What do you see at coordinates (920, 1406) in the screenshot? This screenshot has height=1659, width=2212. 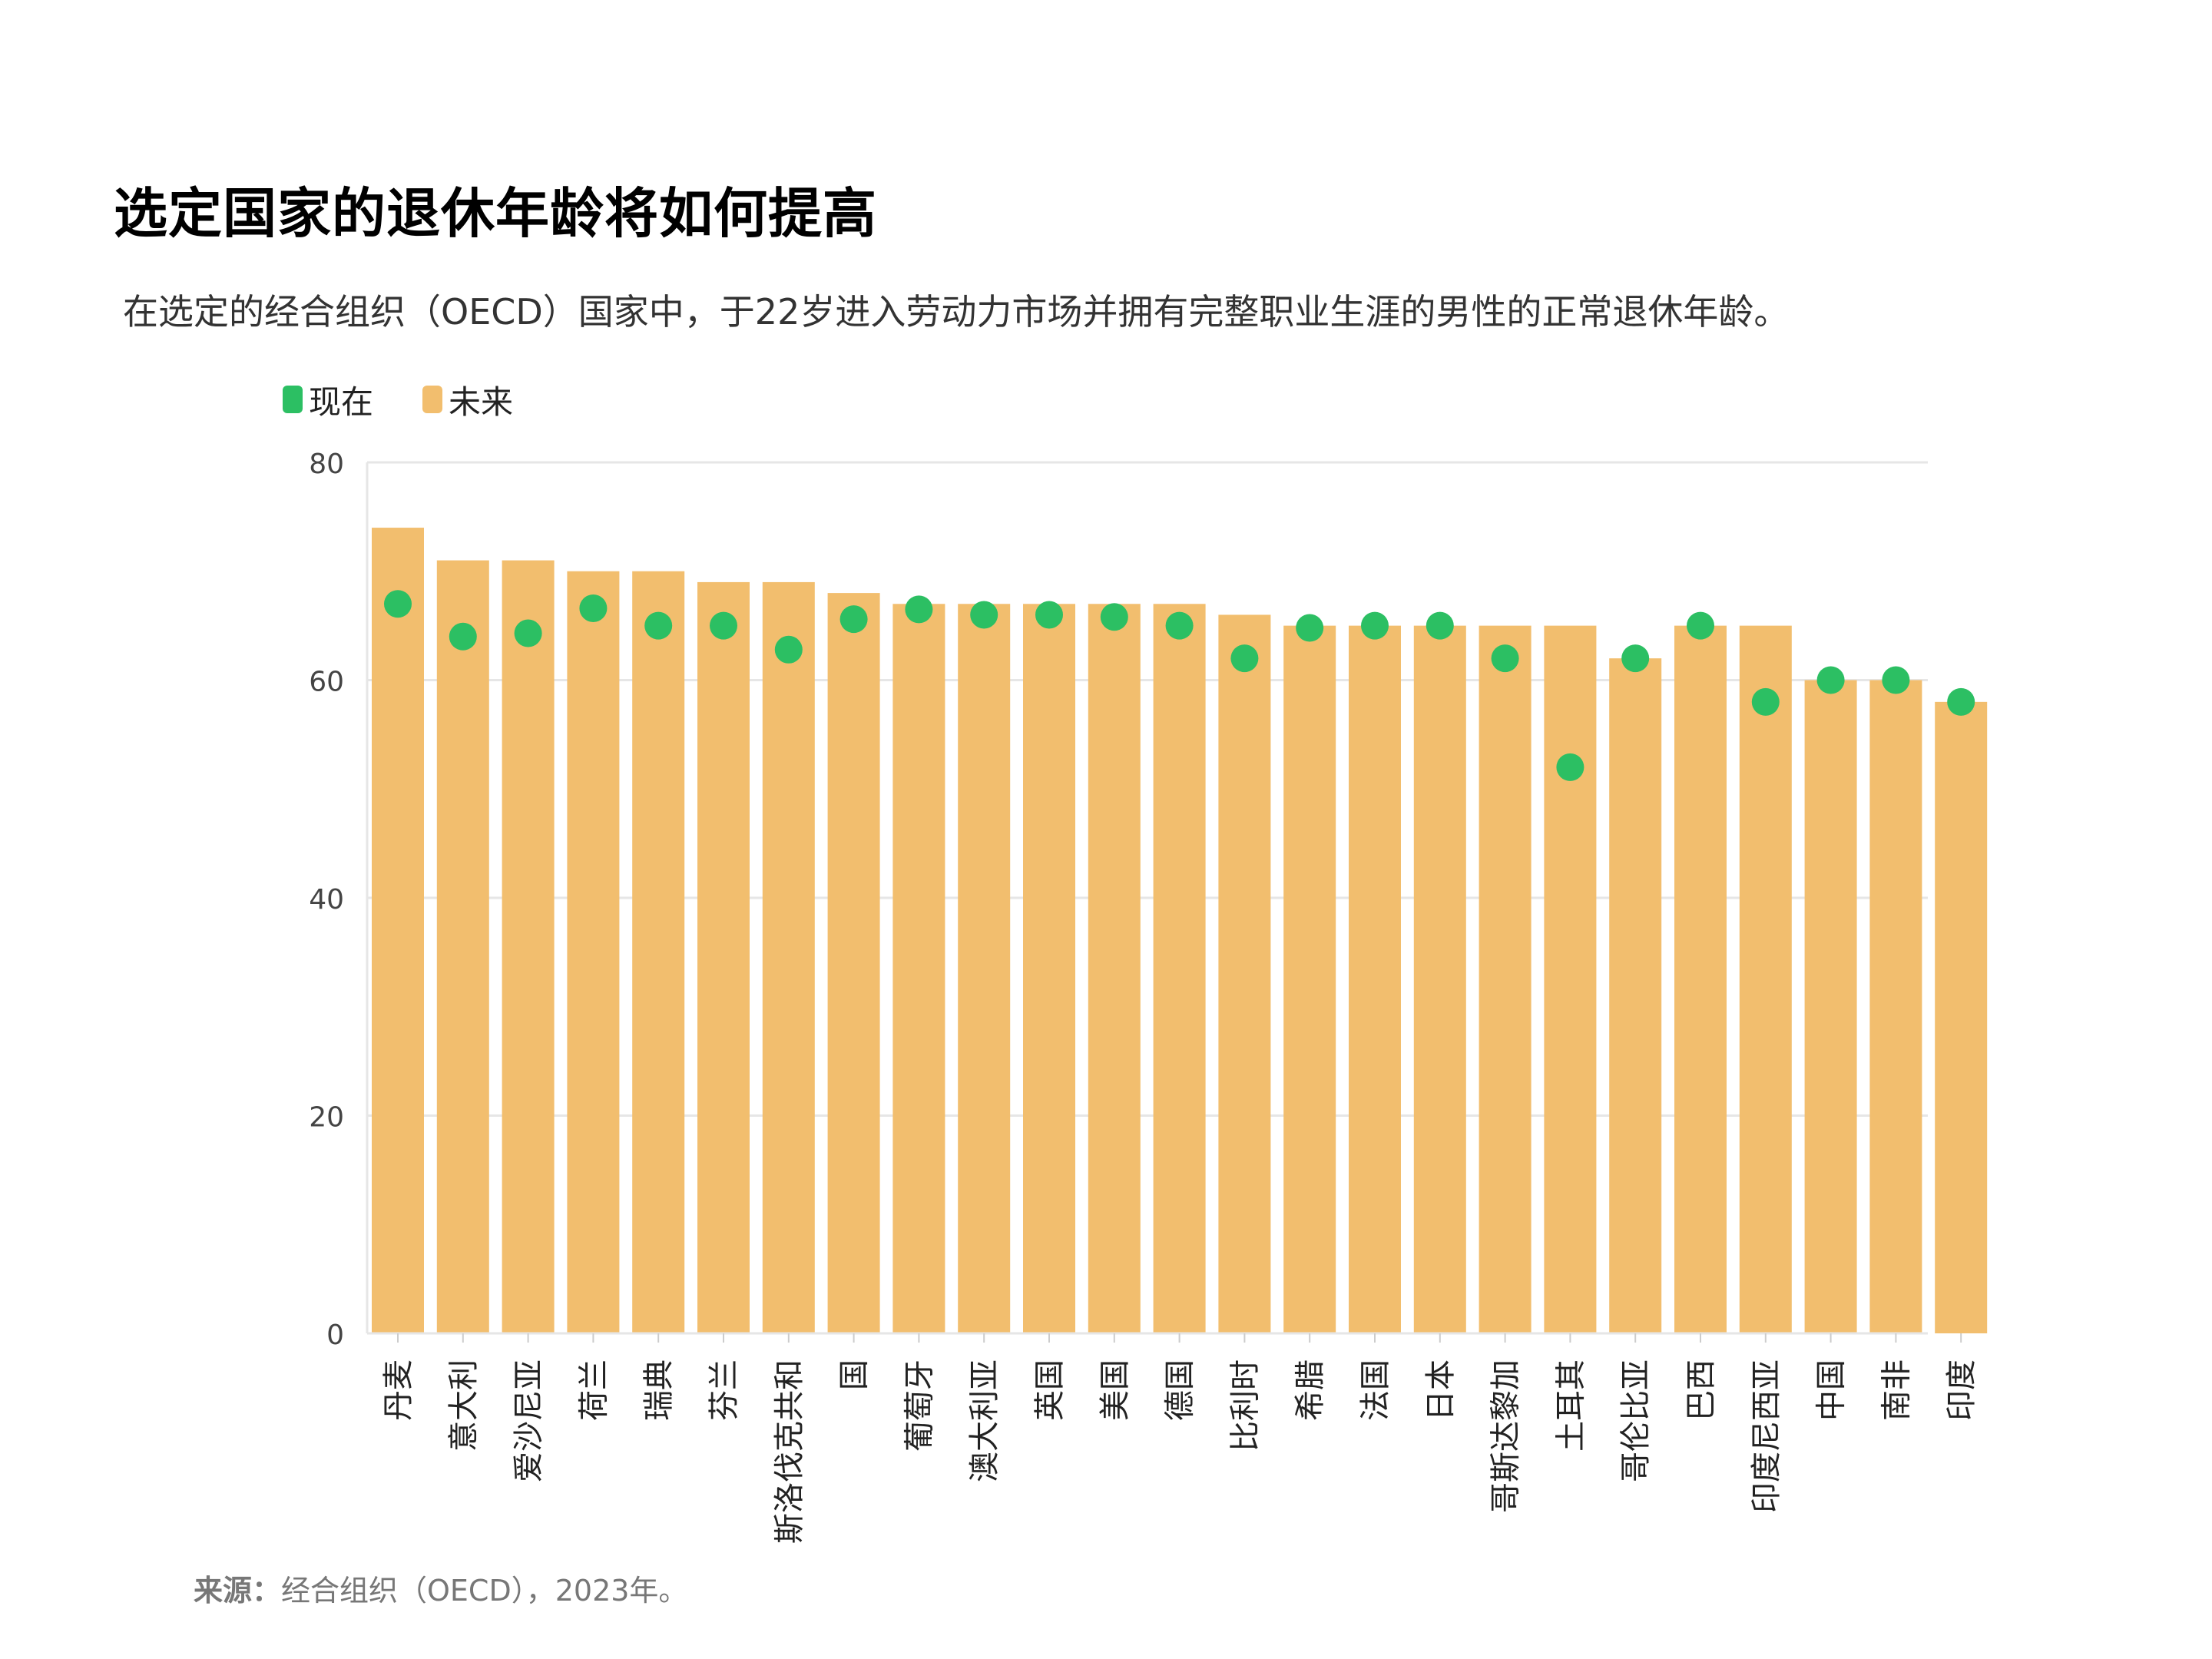 I see `x-tick-label: 葡萄牙` at bounding box center [920, 1406].